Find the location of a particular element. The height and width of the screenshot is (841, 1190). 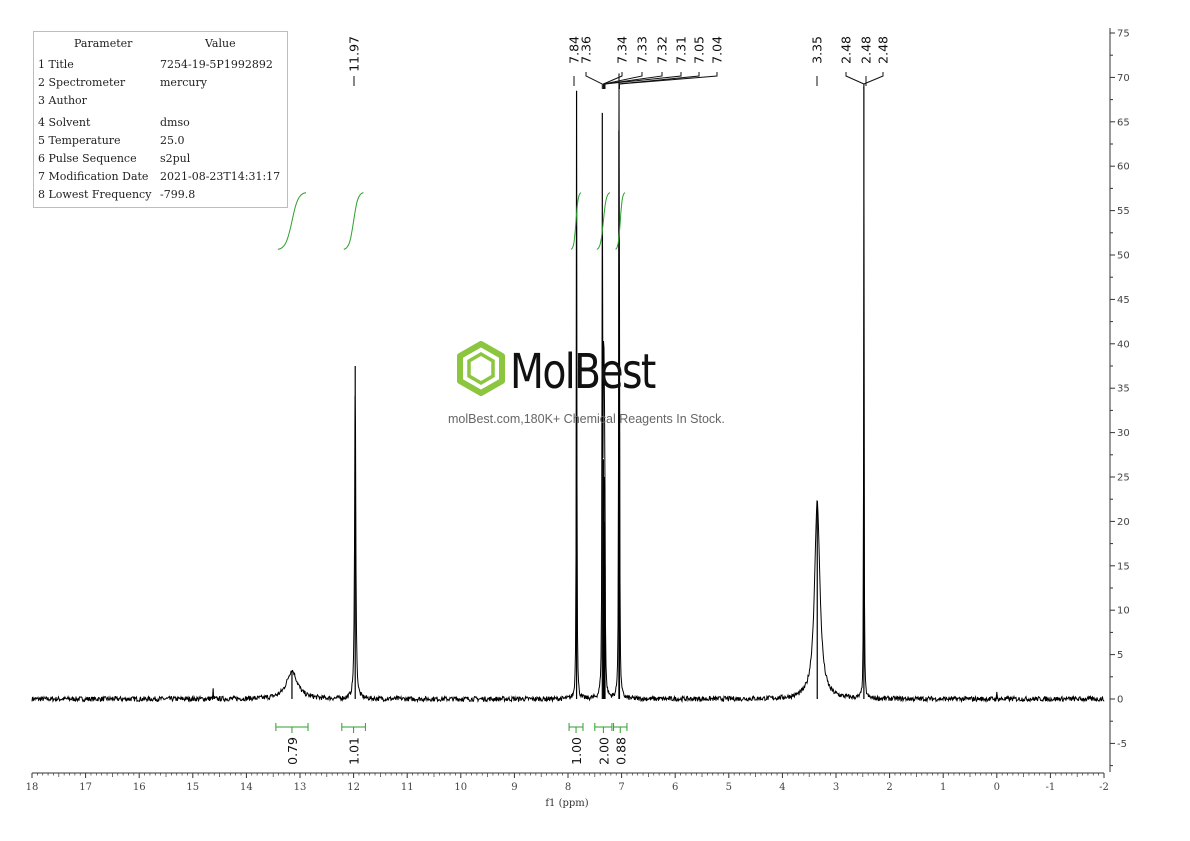

x-tick-label: -1 is located at coordinates (1051, 787).